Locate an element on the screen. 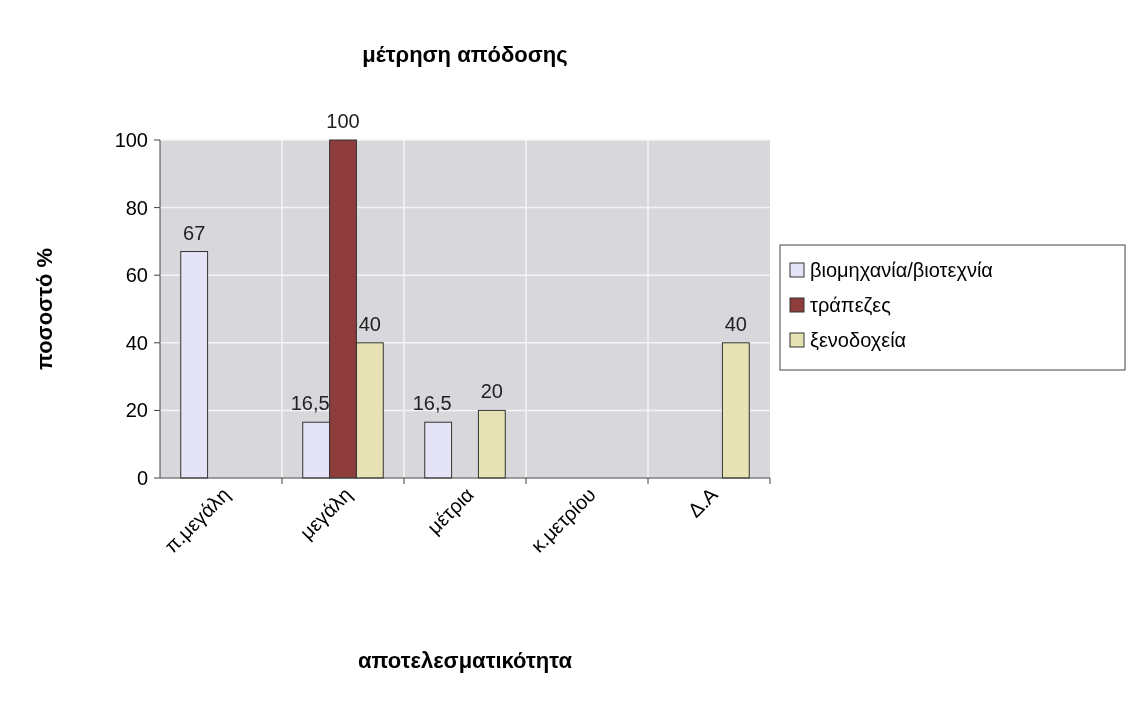  legend-label: ξενοδοχεία is located at coordinates (858, 340).